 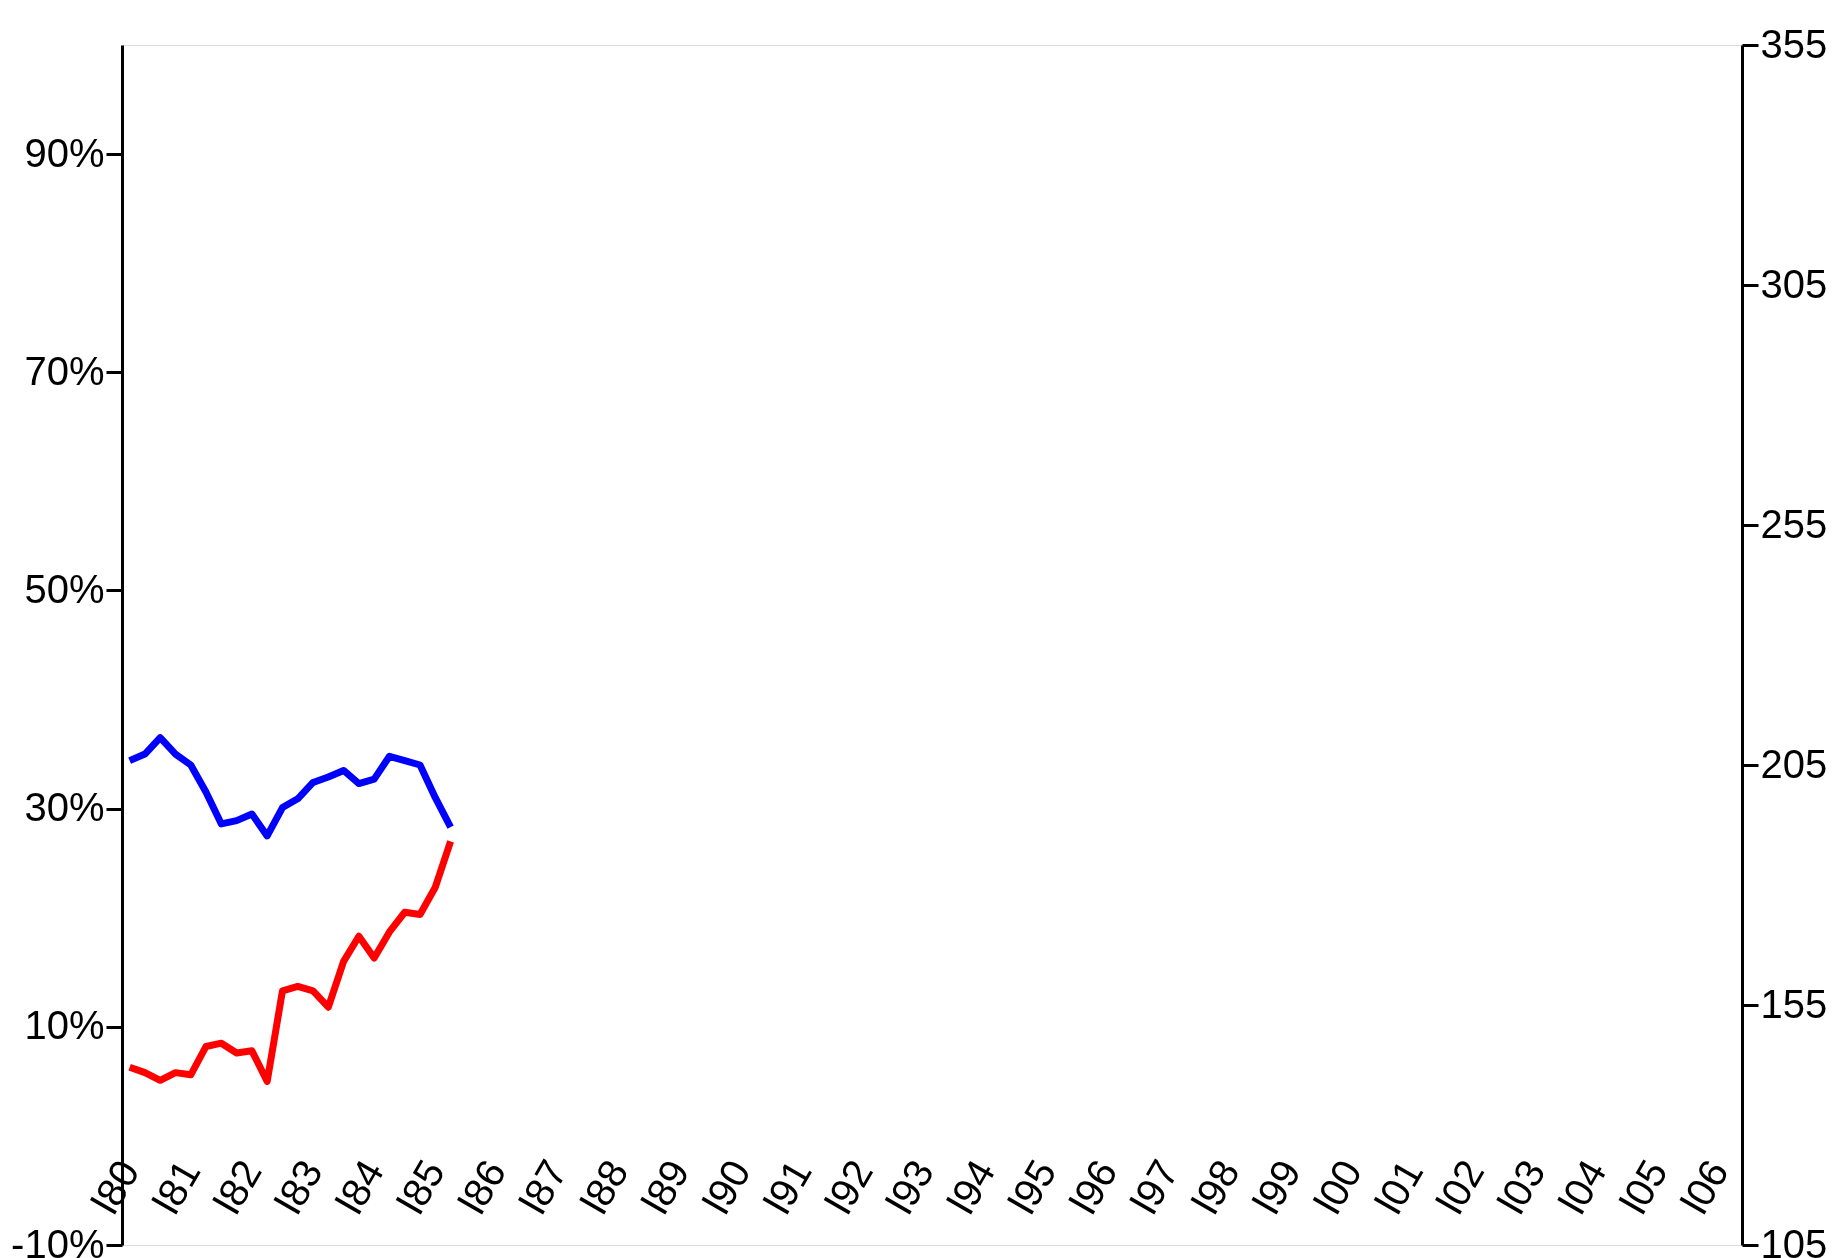 I want to click on y2-tick-label: 305, so click(x=1794, y=283).